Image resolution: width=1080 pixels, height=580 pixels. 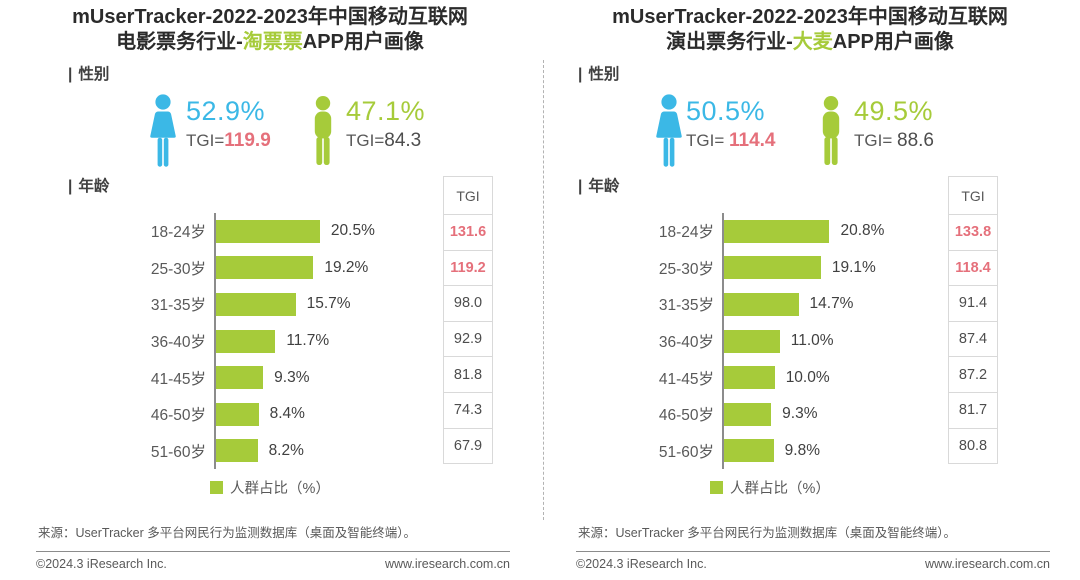 I want to click on tgi-table: TGI 131.6 119.2 98.0 92.9 81.8 74.3 67.9, so click(x=468, y=320).